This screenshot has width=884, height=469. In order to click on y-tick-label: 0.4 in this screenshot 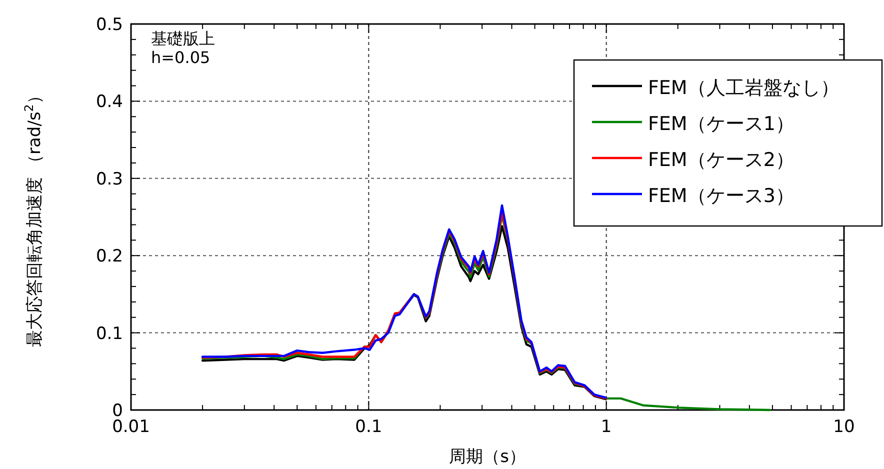, I will do `click(109, 102)`.